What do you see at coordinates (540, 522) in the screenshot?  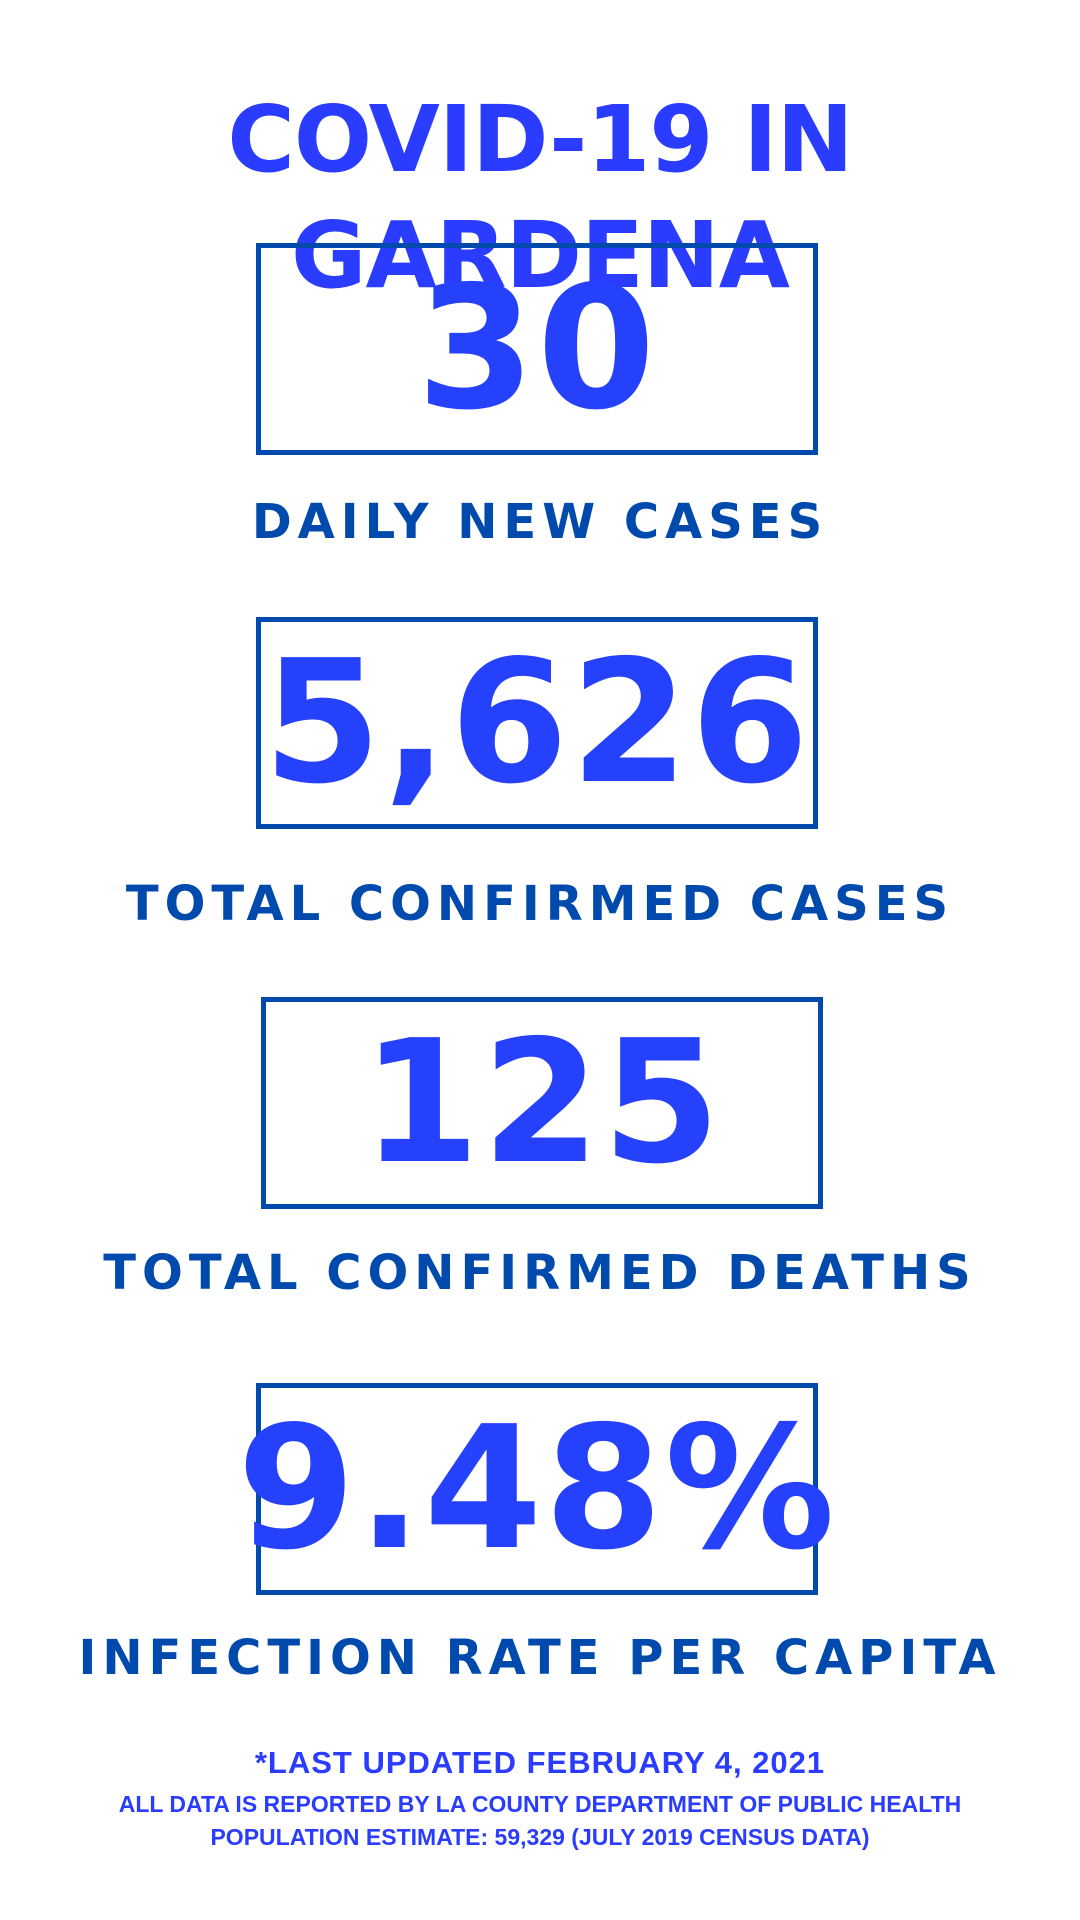 I see `stat-label: DAILY NEW CASES` at bounding box center [540, 522].